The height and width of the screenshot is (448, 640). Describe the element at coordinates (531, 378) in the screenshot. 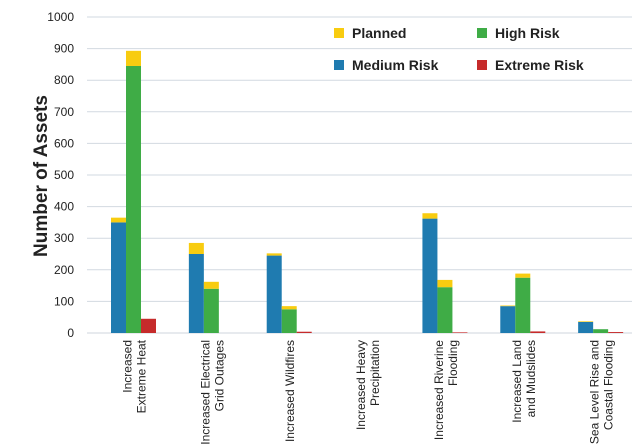

I see `x-tick-label-line: and Mudslides` at that location.